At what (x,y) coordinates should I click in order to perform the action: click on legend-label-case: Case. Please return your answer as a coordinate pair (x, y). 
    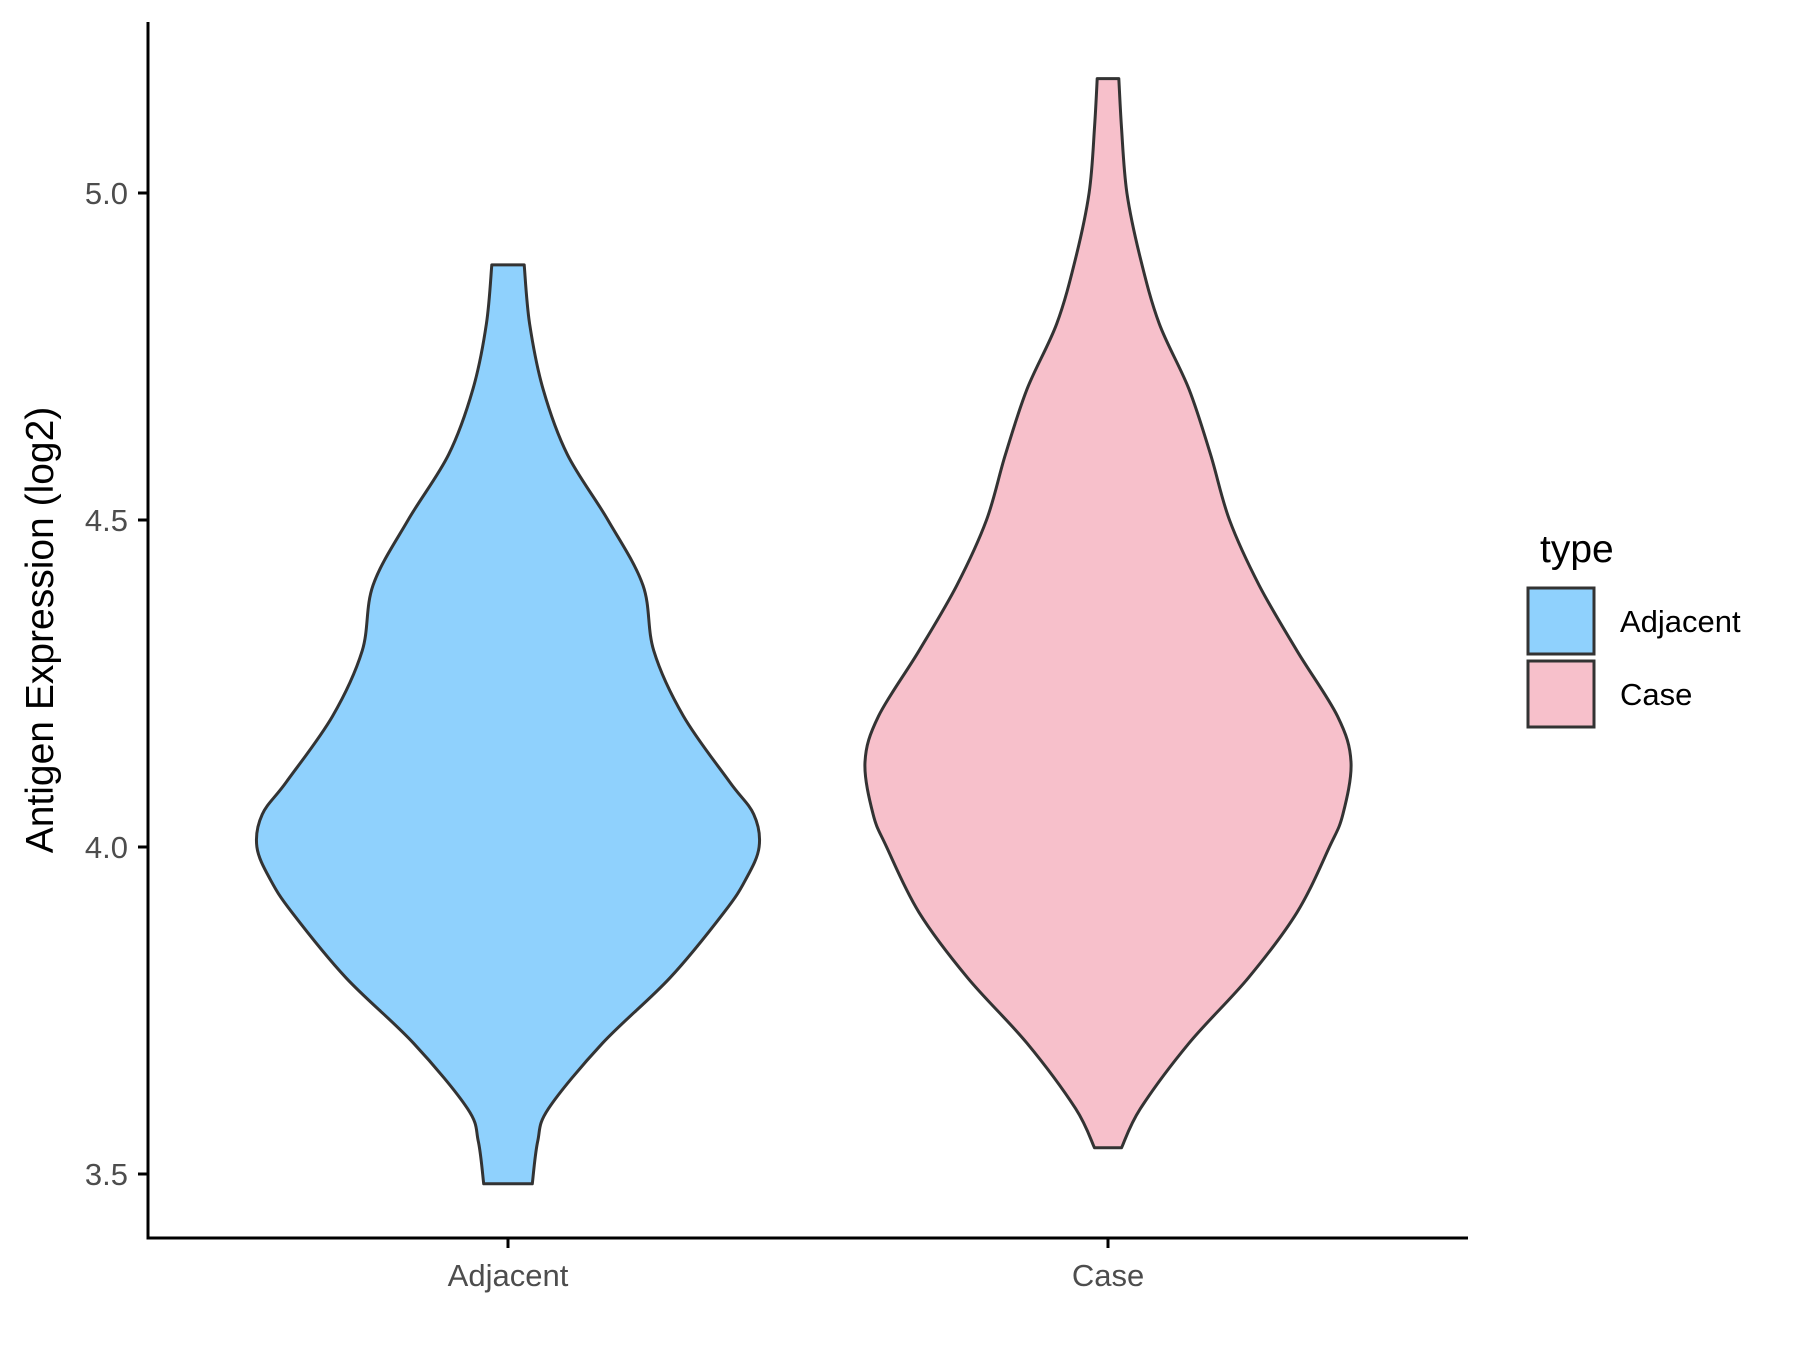
    Looking at the image, I should click on (1656, 694).